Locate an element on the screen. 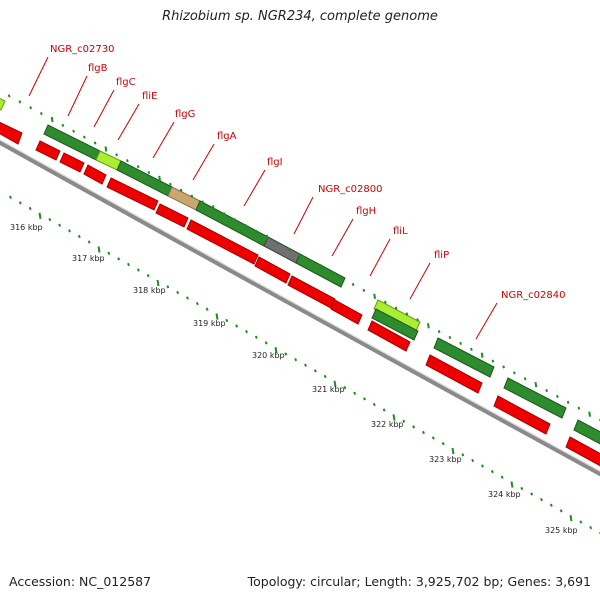  gene-label: NGR_c02840 is located at coordinates (533, 295).